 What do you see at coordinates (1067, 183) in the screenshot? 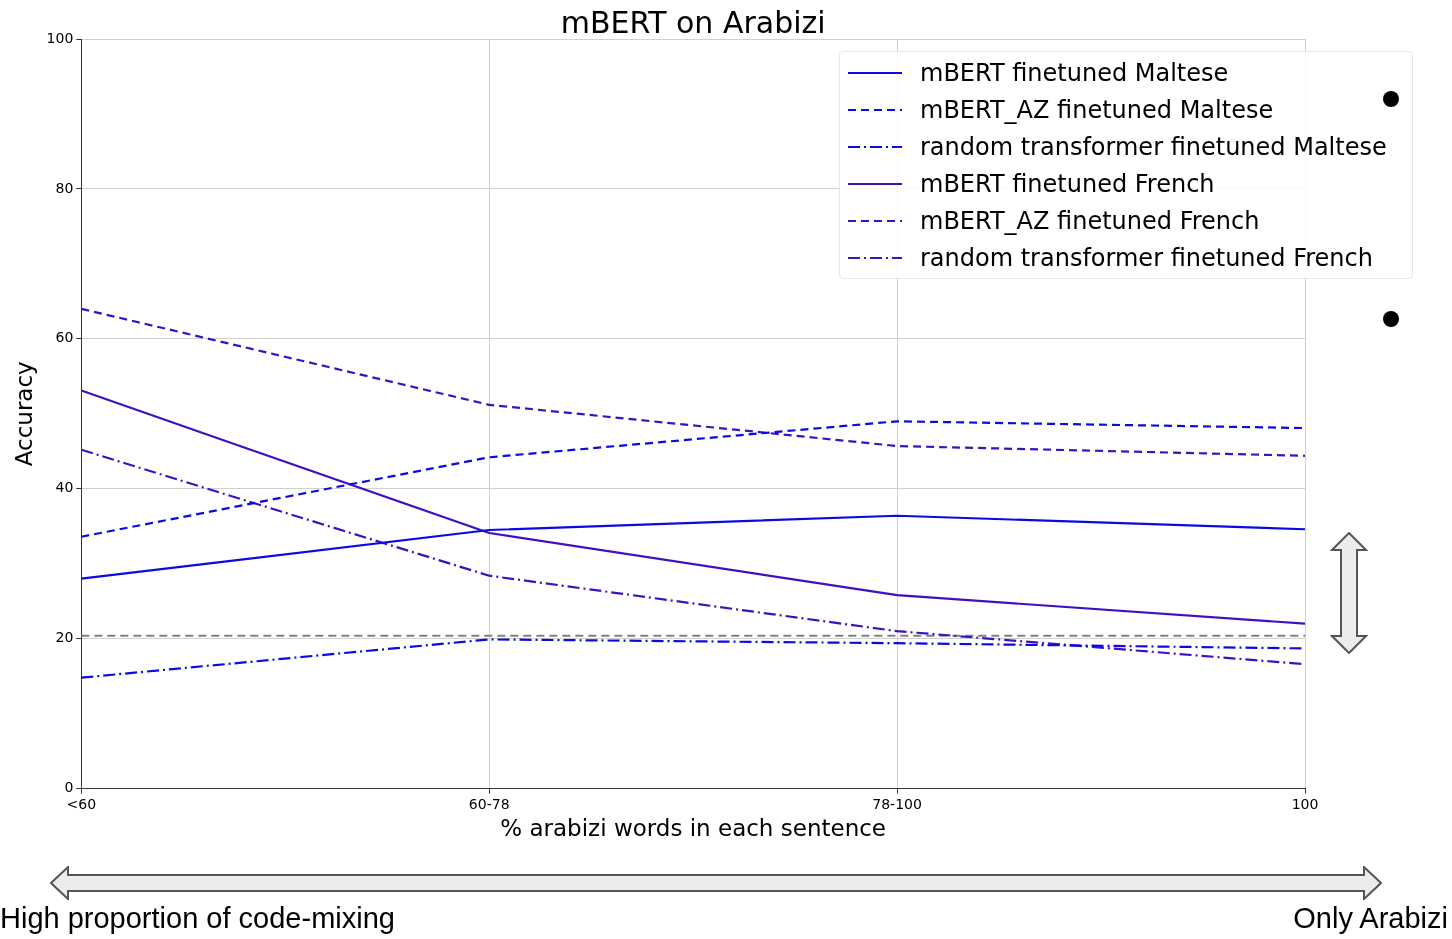
I see `legend-label: mBERT finetuned French` at bounding box center [1067, 183].